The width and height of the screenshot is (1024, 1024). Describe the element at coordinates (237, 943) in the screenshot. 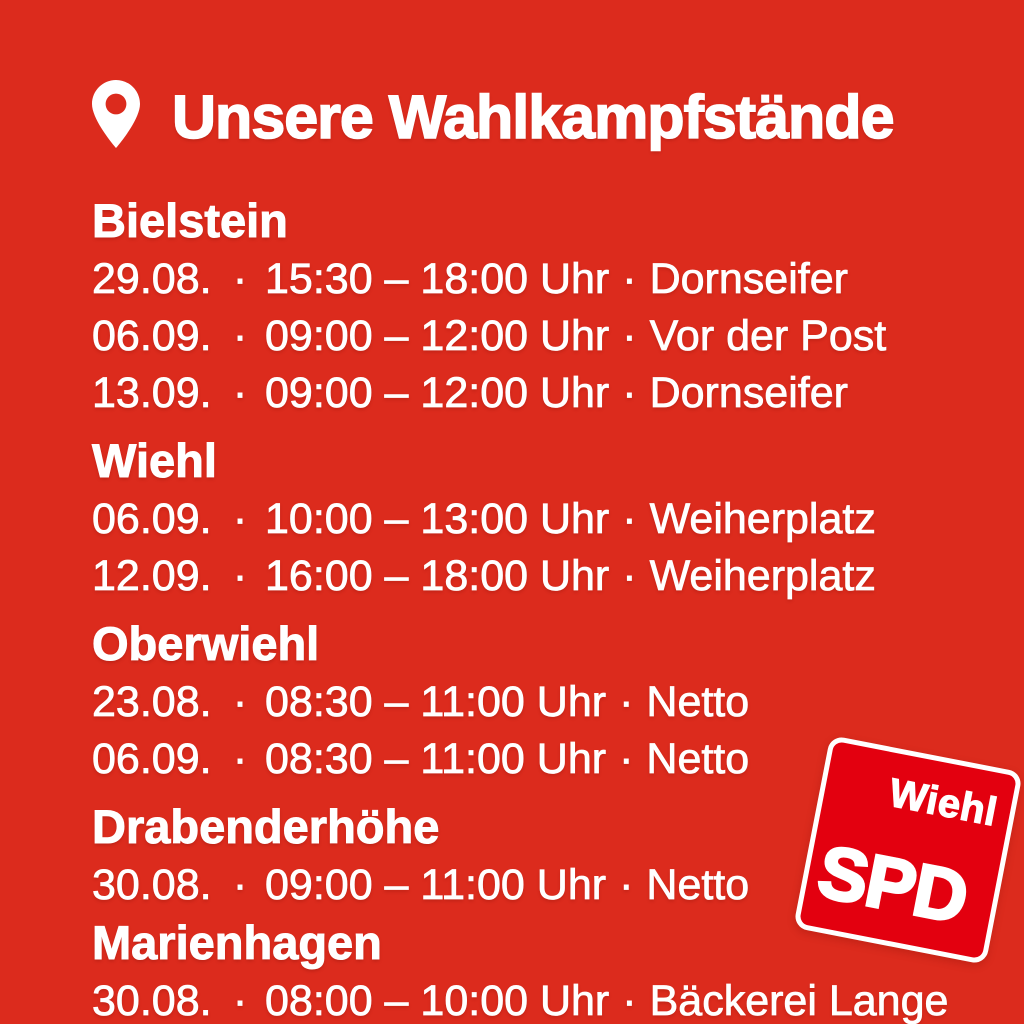

I see `section-name: Marienhagen` at that location.